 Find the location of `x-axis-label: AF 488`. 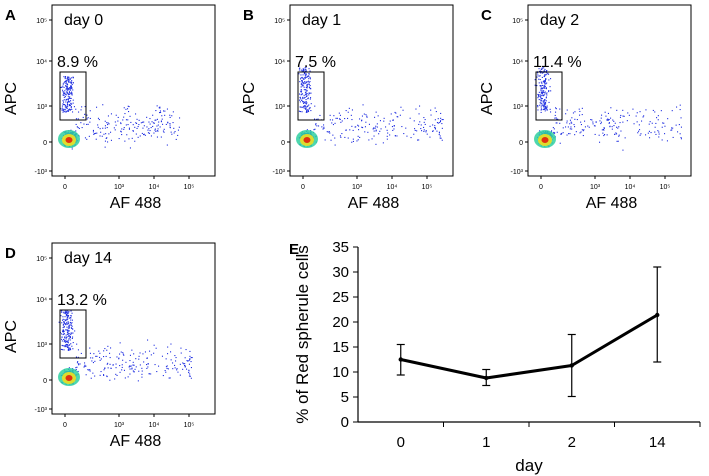

x-axis-label: AF 488 is located at coordinates (374, 203).